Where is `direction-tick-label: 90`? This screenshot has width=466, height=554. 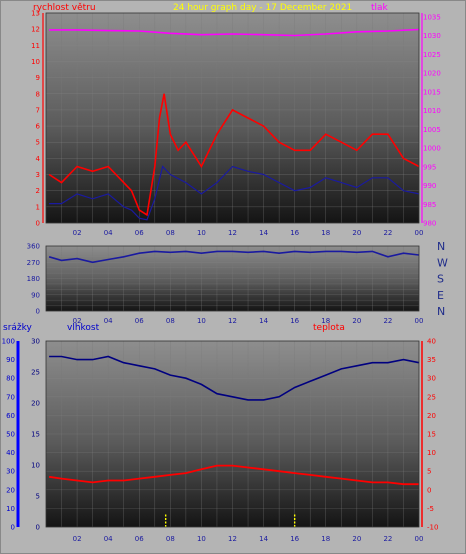 direction-tick-label: 90 is located at coordinates (35, 295).